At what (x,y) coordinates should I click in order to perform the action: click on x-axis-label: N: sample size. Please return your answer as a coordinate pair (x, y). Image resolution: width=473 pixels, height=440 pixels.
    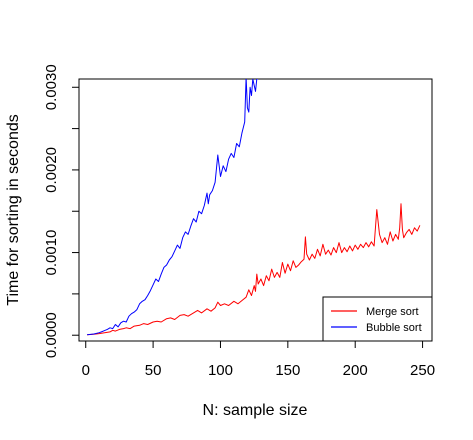
    Looking at the image, I should click on (255, 410).